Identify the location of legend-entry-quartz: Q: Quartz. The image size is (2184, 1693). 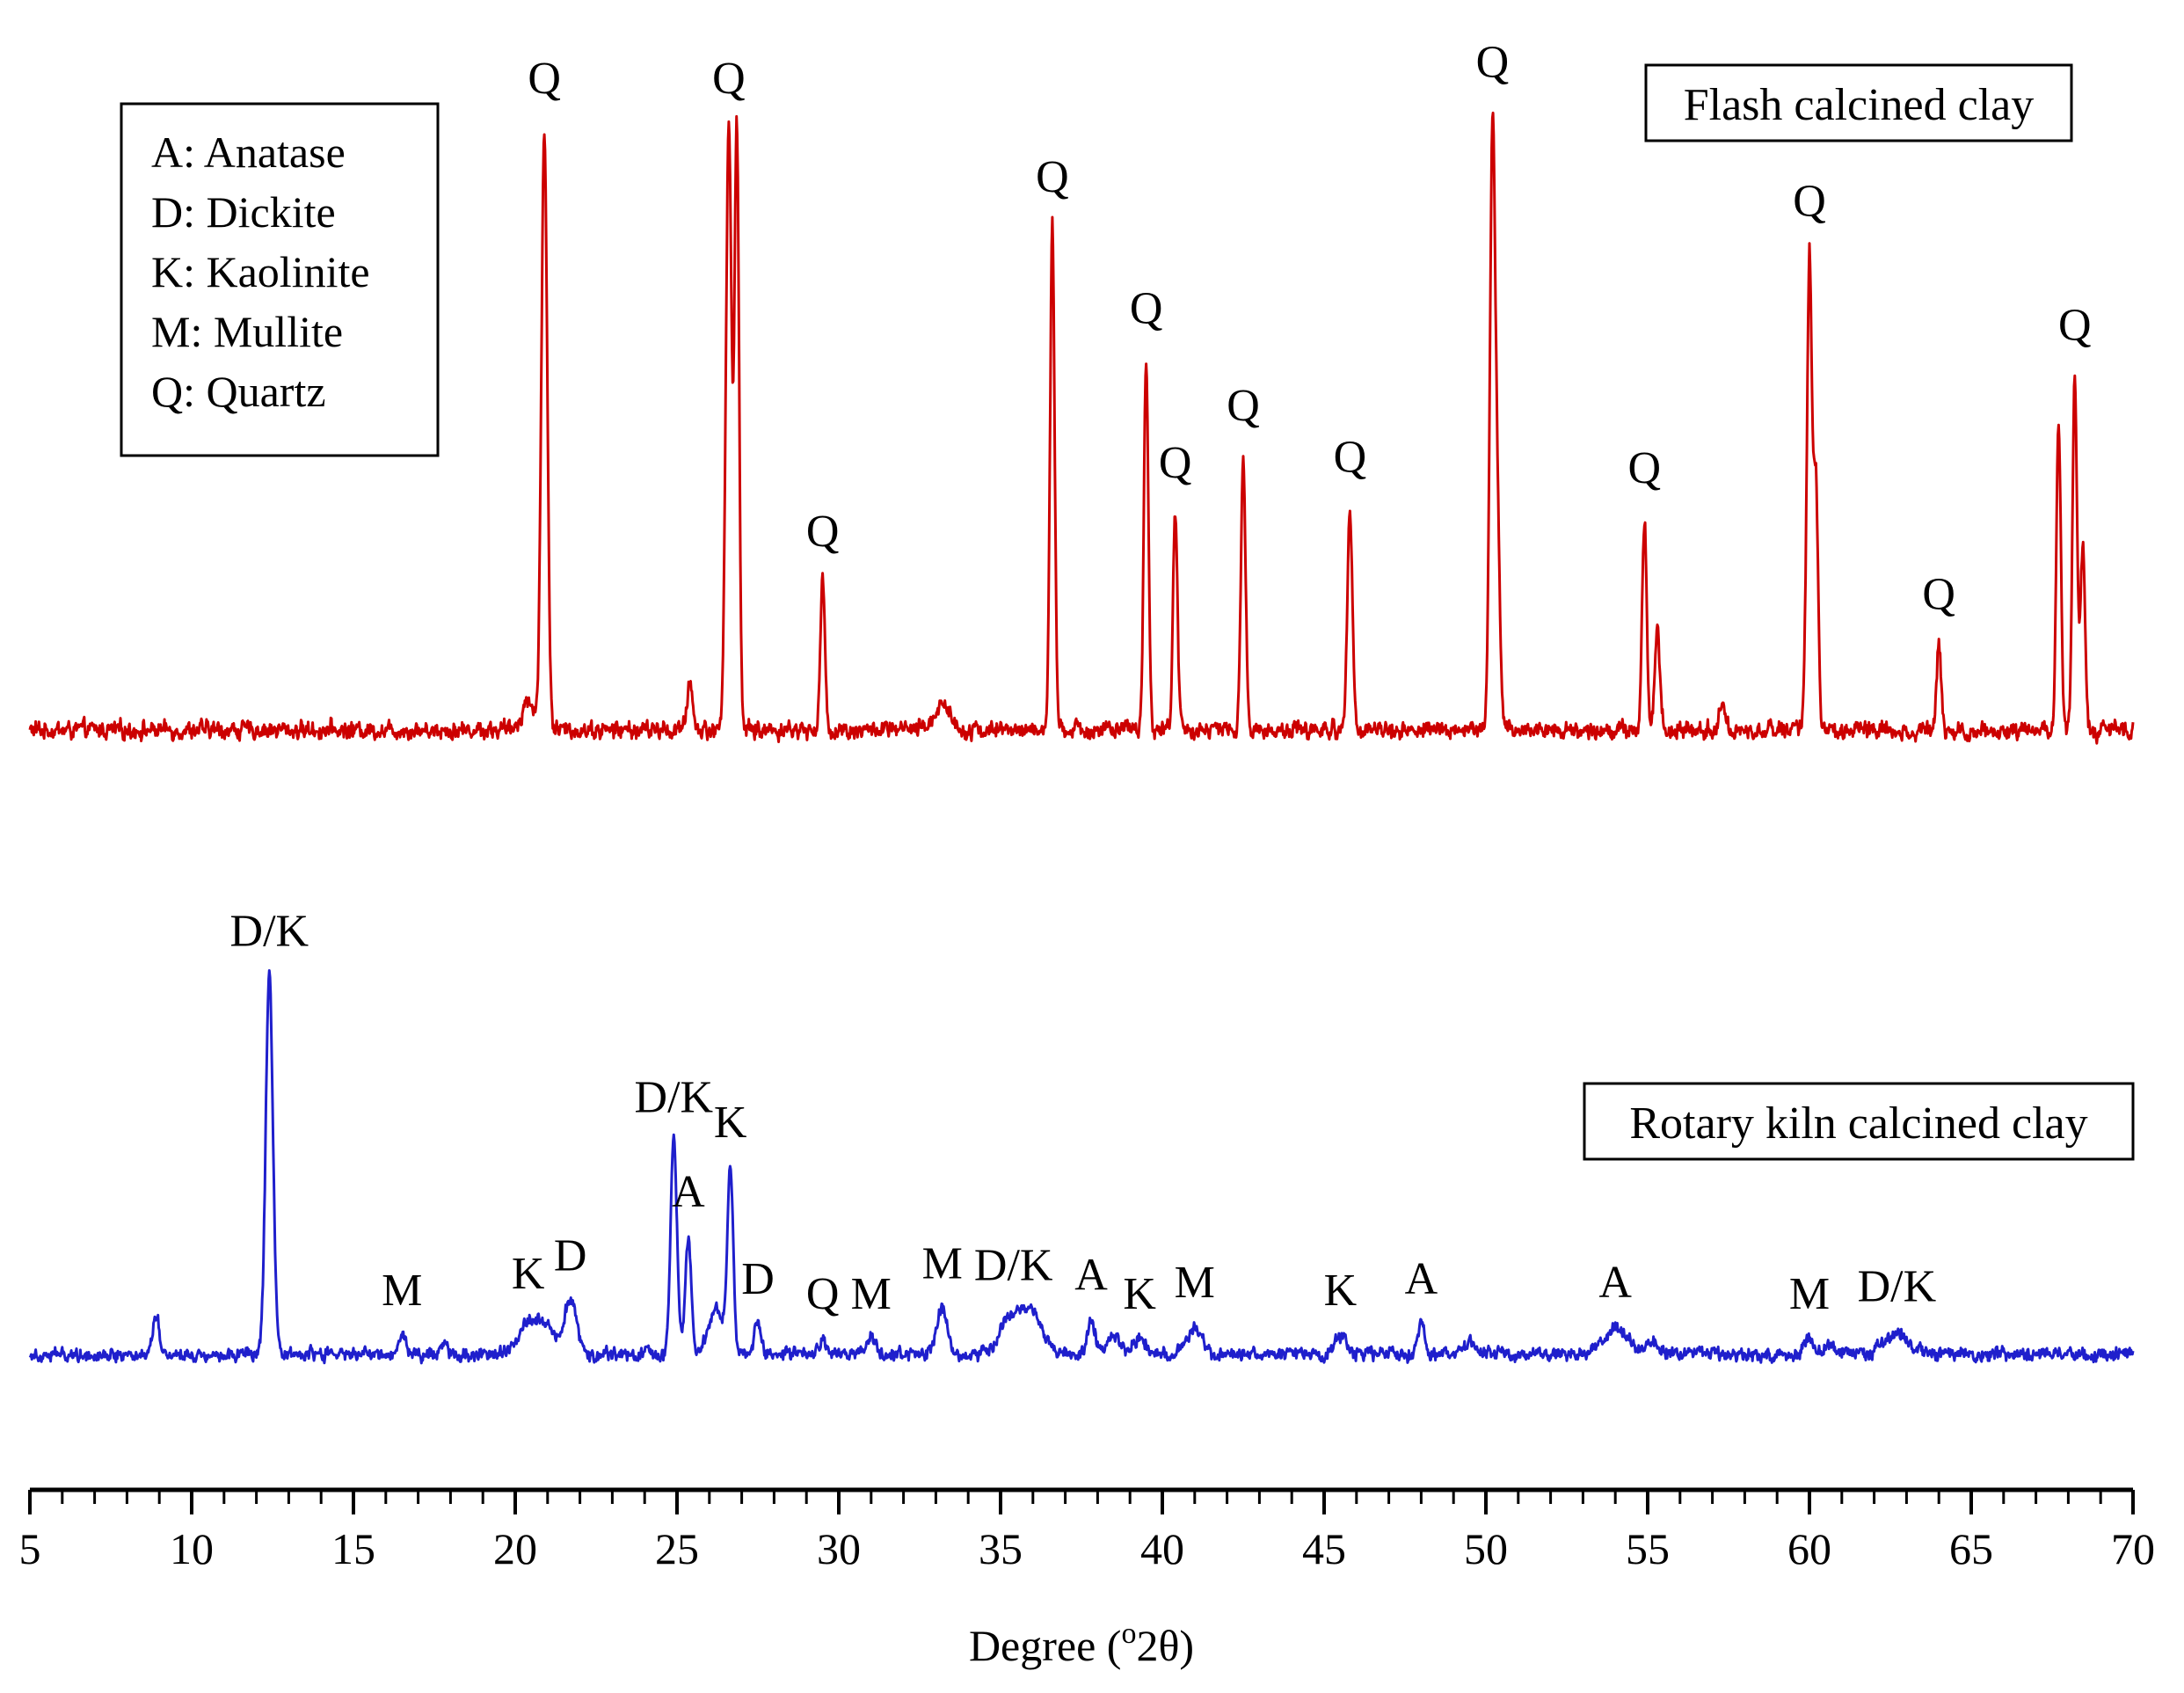
(239, 392).